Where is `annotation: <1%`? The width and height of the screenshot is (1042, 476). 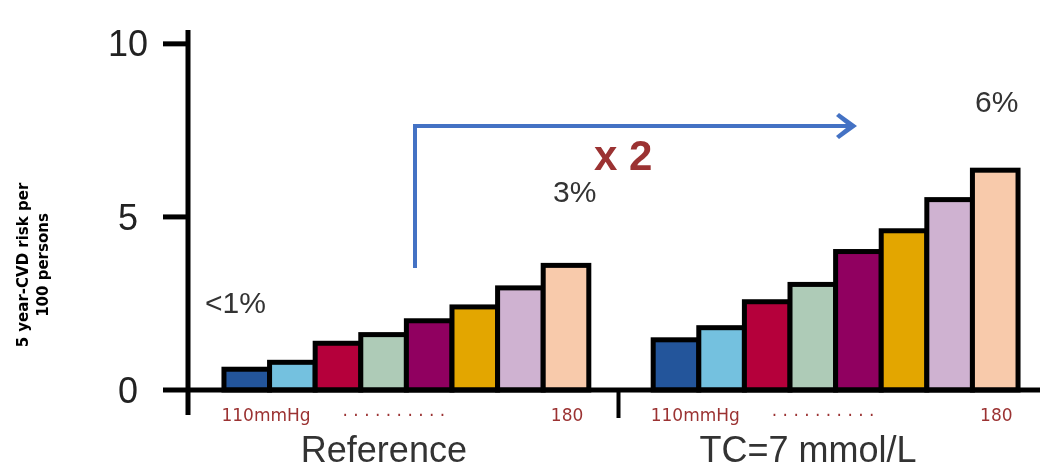
annotation: <1% is located at coordinates (235, 302).